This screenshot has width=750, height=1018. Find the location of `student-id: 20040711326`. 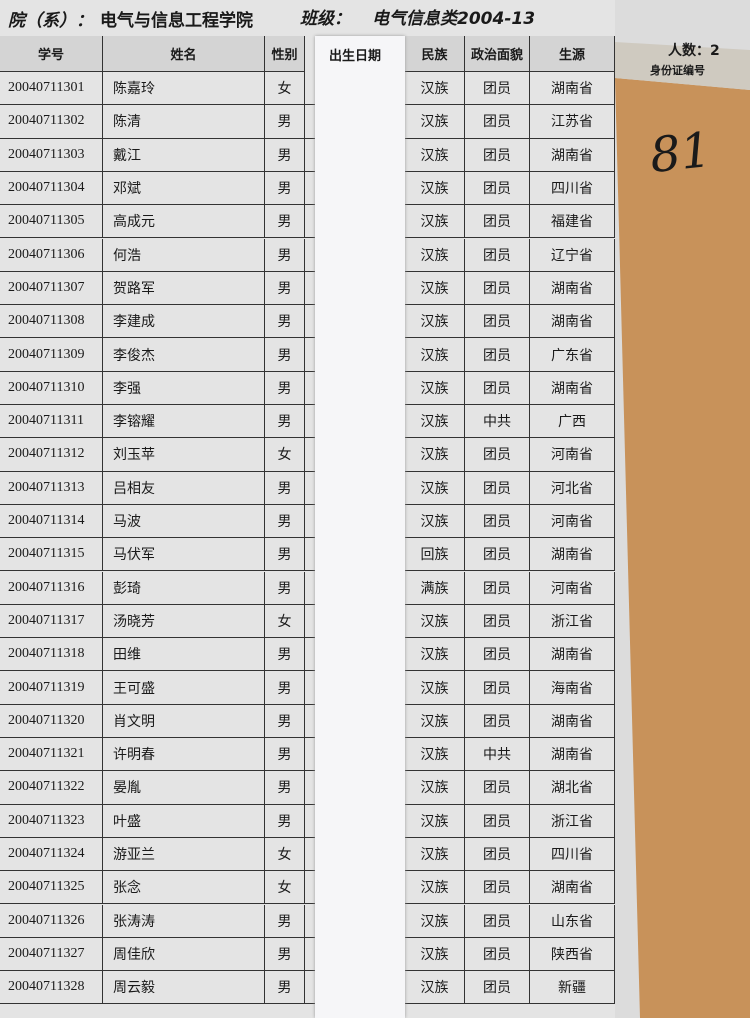

student-id: 20040711326 is located at coordinates (51, 921).